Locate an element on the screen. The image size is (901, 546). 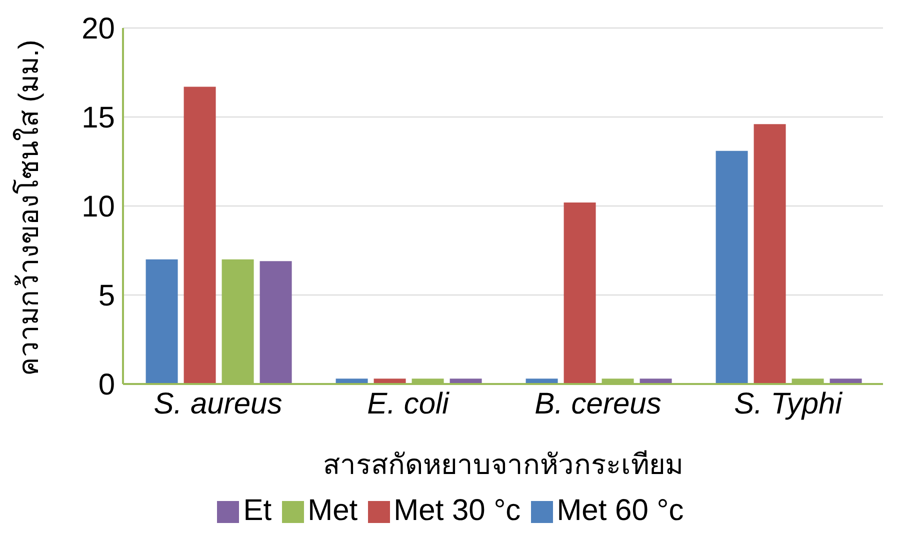
x-axis-title: สารสกัดหยาบจากหัวกระเทียม is located at coordinates (503, 464).